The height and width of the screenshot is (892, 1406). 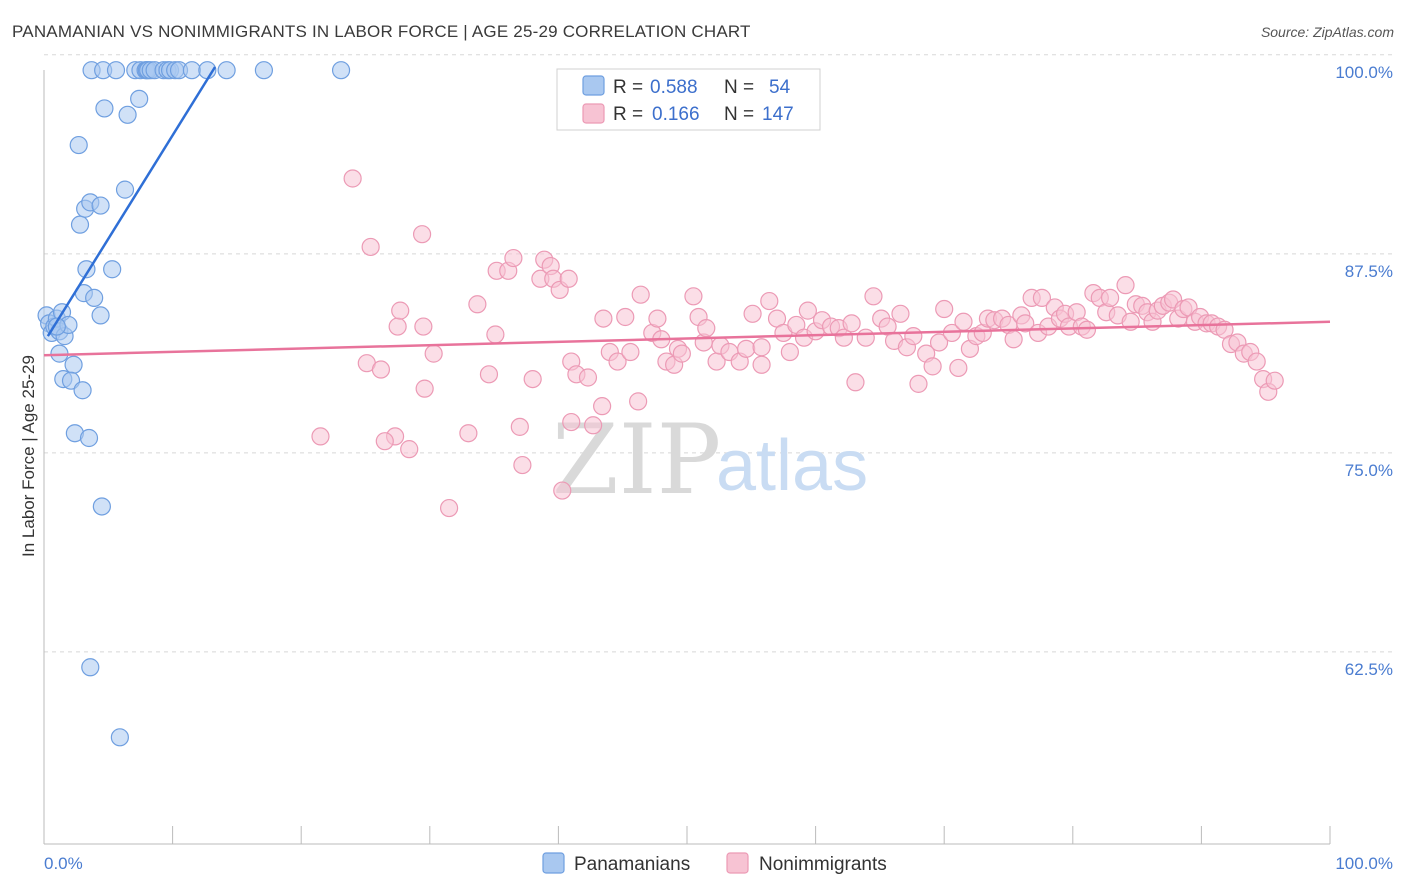 What do you see at coordinates (780, 87) in the screenshot?
I see `legend-n-value-1: 54` at bounding box center [780, 87].